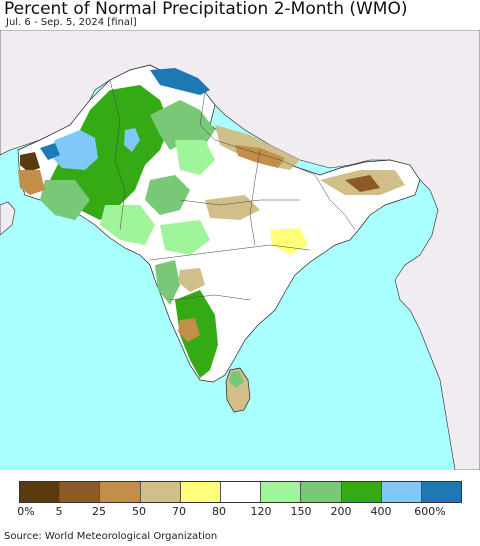 This screenshot has width=480, height=546. I want to click on legend-tick: 80, so click(219, 511).